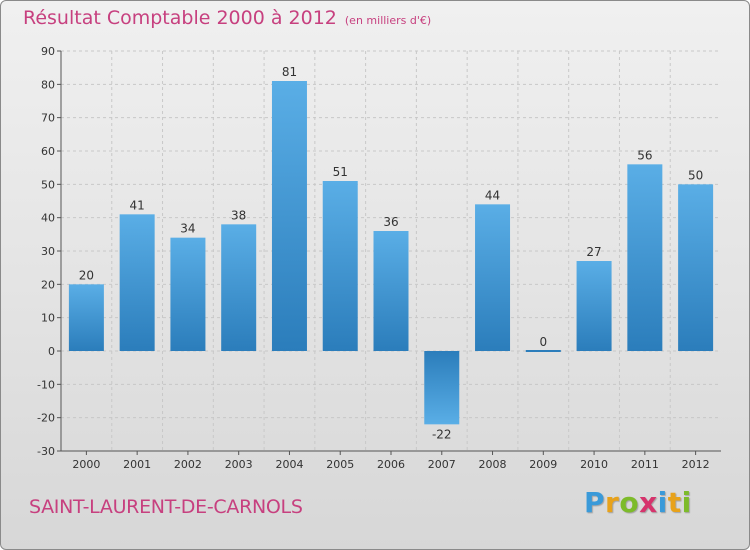  What do you see at coordinates (86, 317) in the screenshot?
I see `bar-2000` at bounding box center [86, 317].